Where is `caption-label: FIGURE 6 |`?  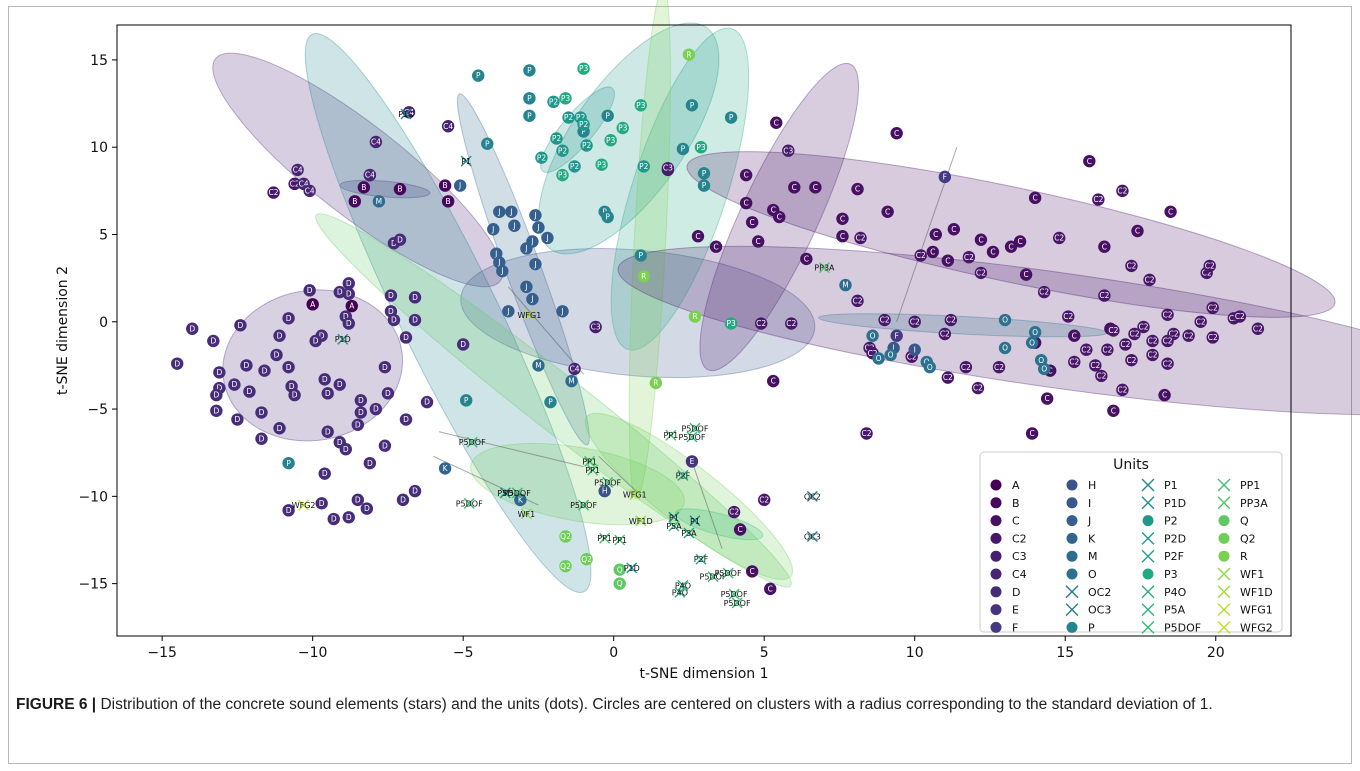
caption-label: FIGURE 6 | is located at coordinates (56, 704).